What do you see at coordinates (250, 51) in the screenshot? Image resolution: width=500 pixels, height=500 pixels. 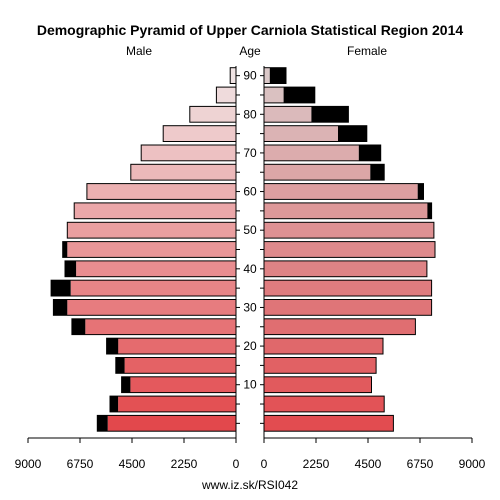 I see `age-label: Age` at bounding box center [250, 51].